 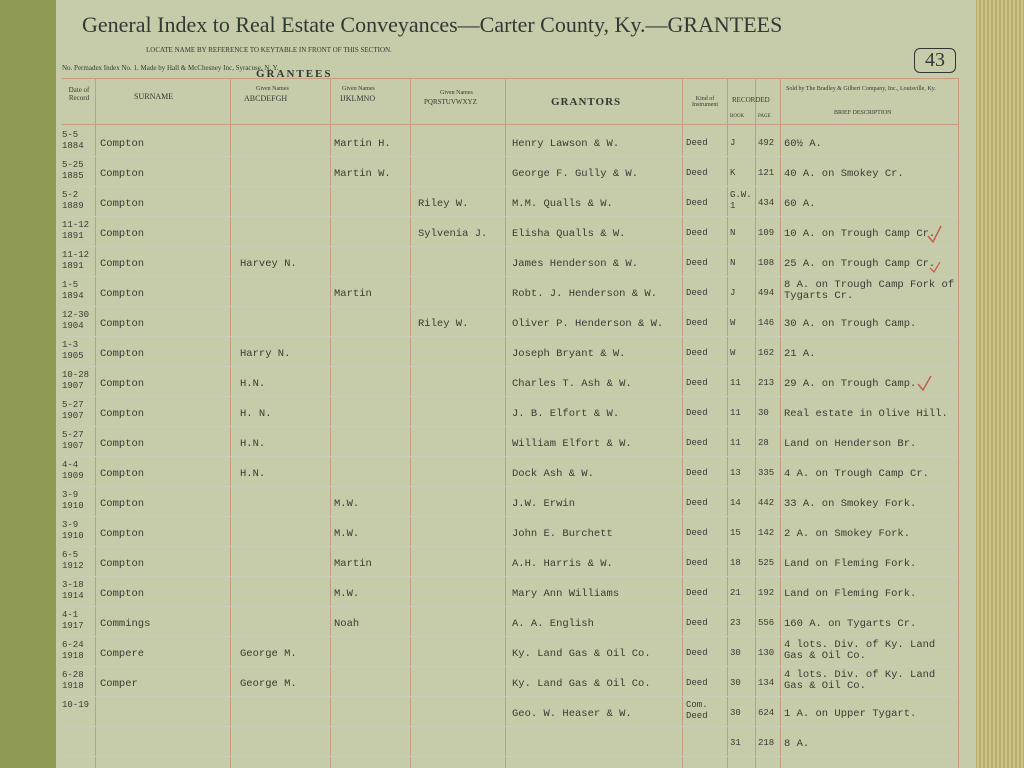 What do you see at coordinates (860, 264) in the screenshot?
I see `description: 25 A. on Trough Camp Cr.` at bounding box center [860, 264].